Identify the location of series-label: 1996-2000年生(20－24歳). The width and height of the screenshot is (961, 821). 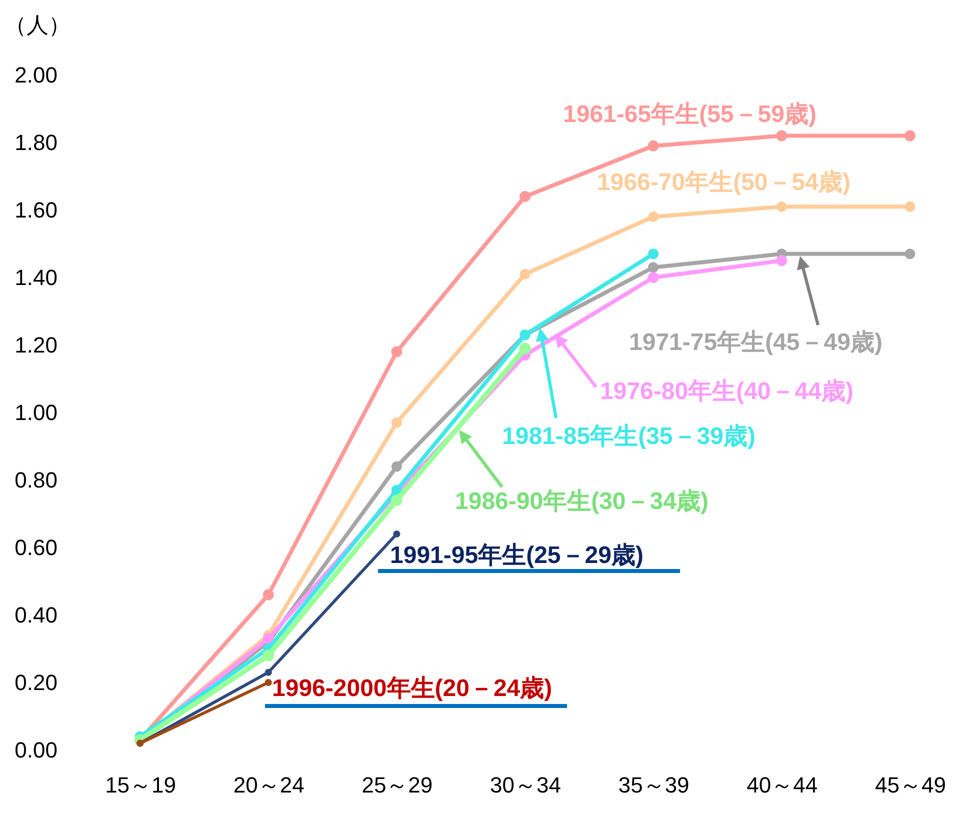
(412, 688).